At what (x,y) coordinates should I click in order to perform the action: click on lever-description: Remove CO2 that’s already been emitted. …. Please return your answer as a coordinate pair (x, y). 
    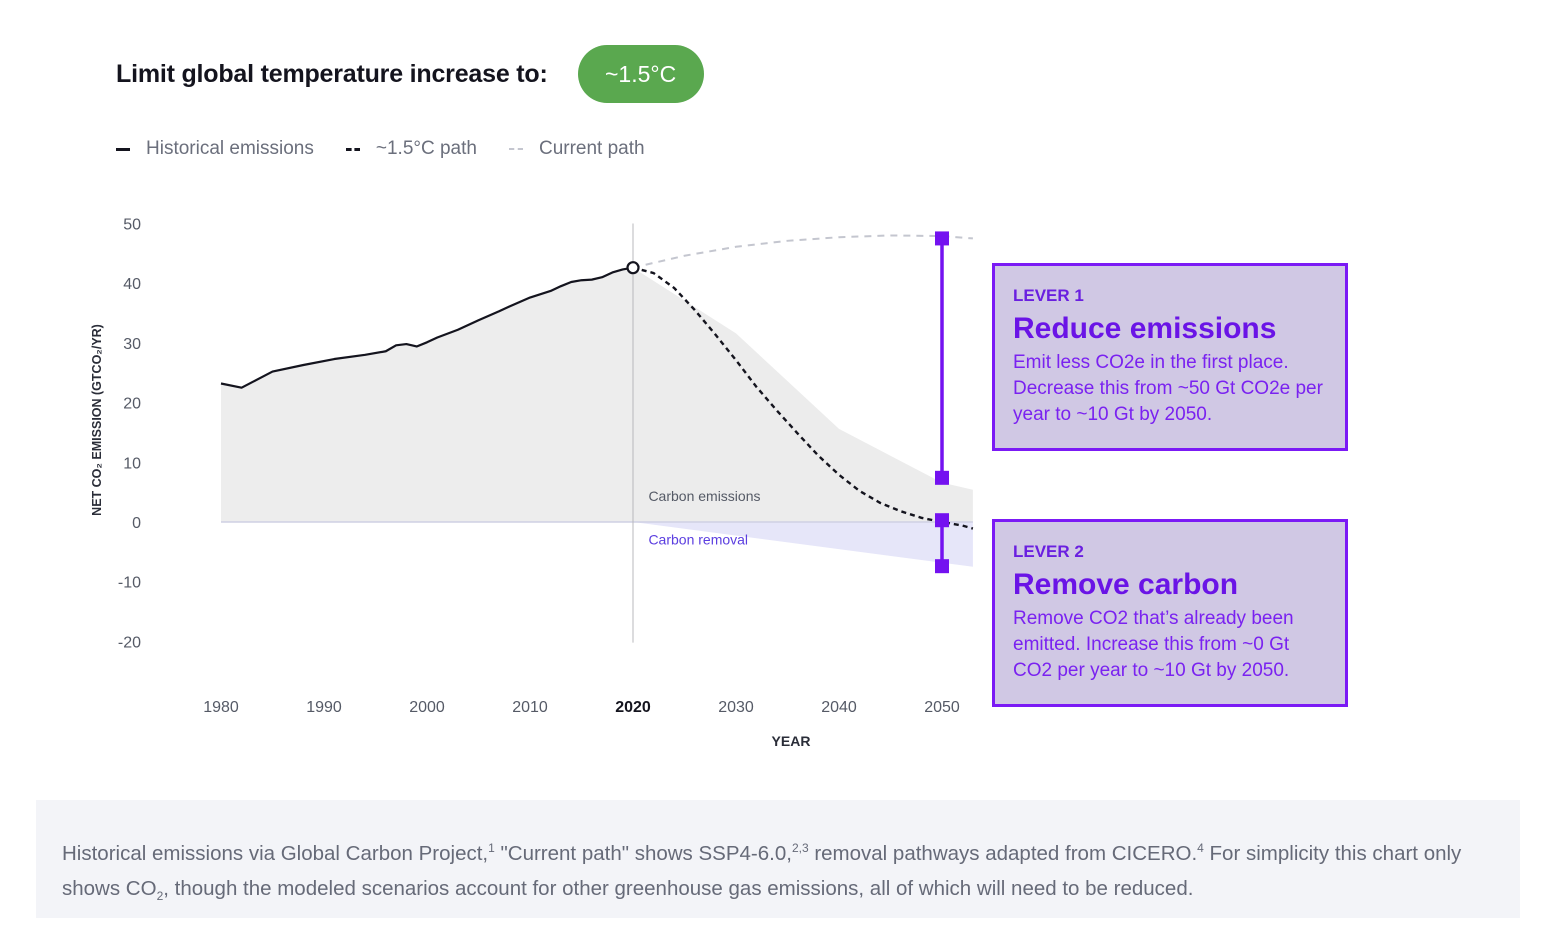
    Looking at the image, I should click on (1153, 644).